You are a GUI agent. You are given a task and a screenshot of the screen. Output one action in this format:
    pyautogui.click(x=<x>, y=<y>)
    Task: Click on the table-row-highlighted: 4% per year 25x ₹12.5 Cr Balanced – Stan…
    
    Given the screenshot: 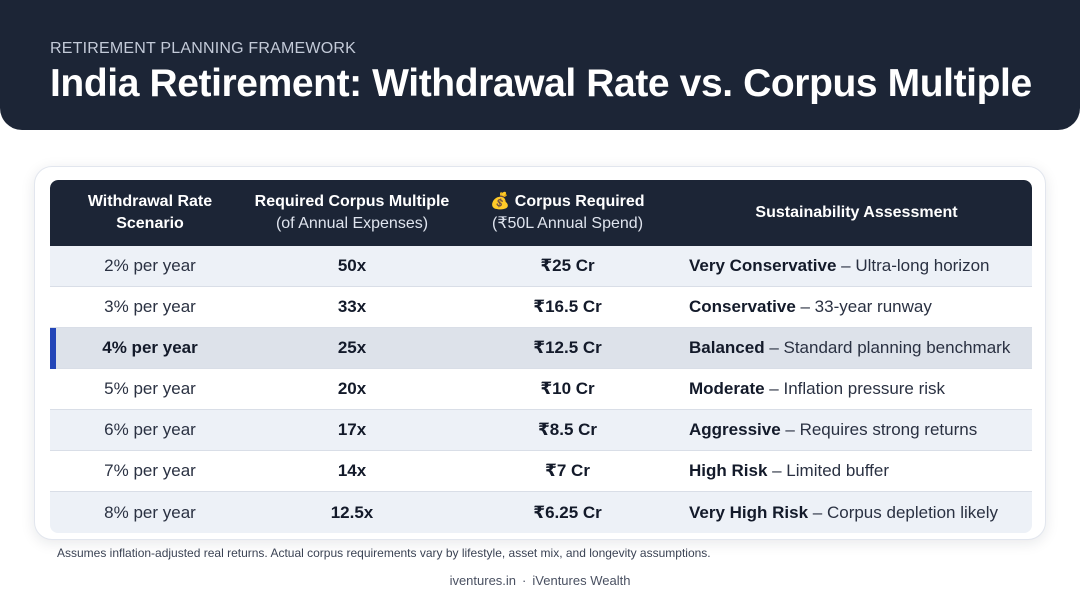 What is the action you would take?
    pyautogui.click(x=541, y=348)
    